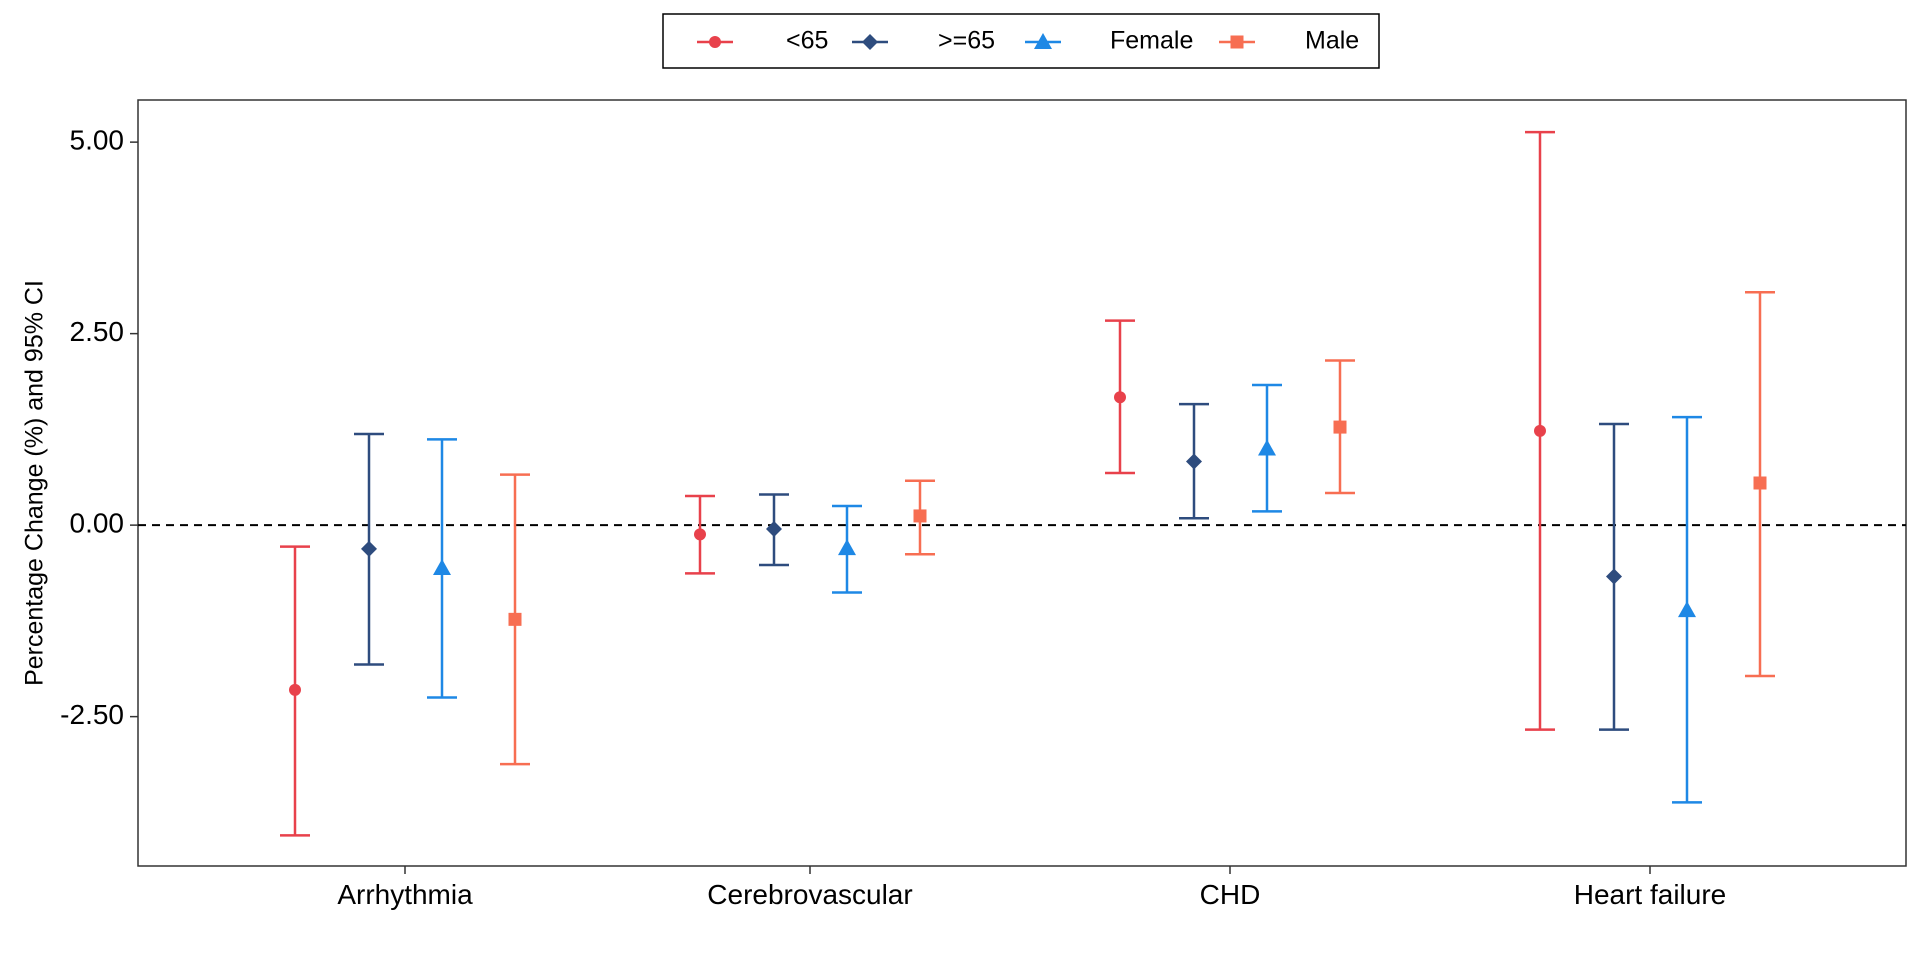 The height and width of the screenshot is (960, 1920). I want to click on legend: <65 >=65 Female Male, so click(1021, 41).